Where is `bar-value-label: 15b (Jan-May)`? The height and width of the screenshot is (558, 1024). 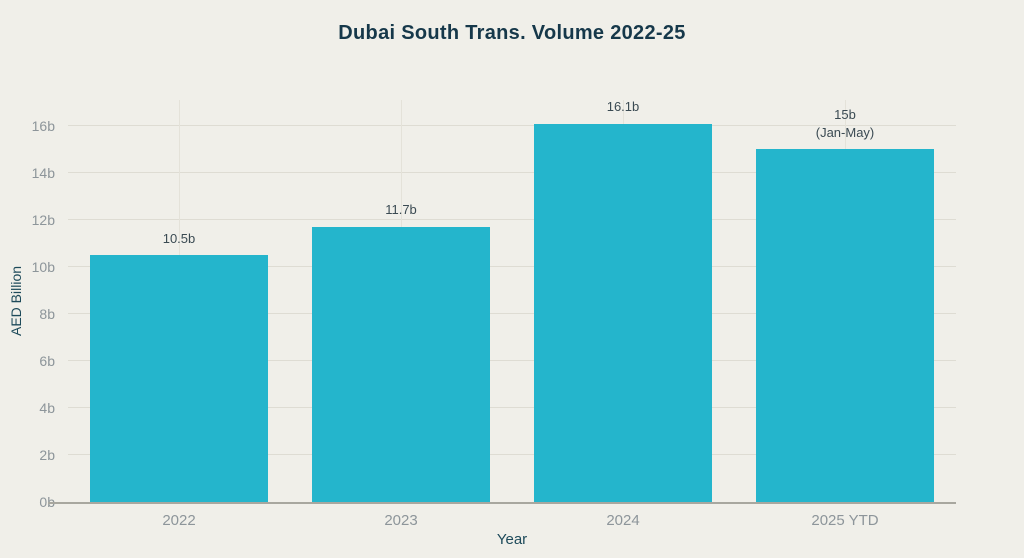
bar-value-label: 15b (Jan-May) is located at coordinates (845, 123).